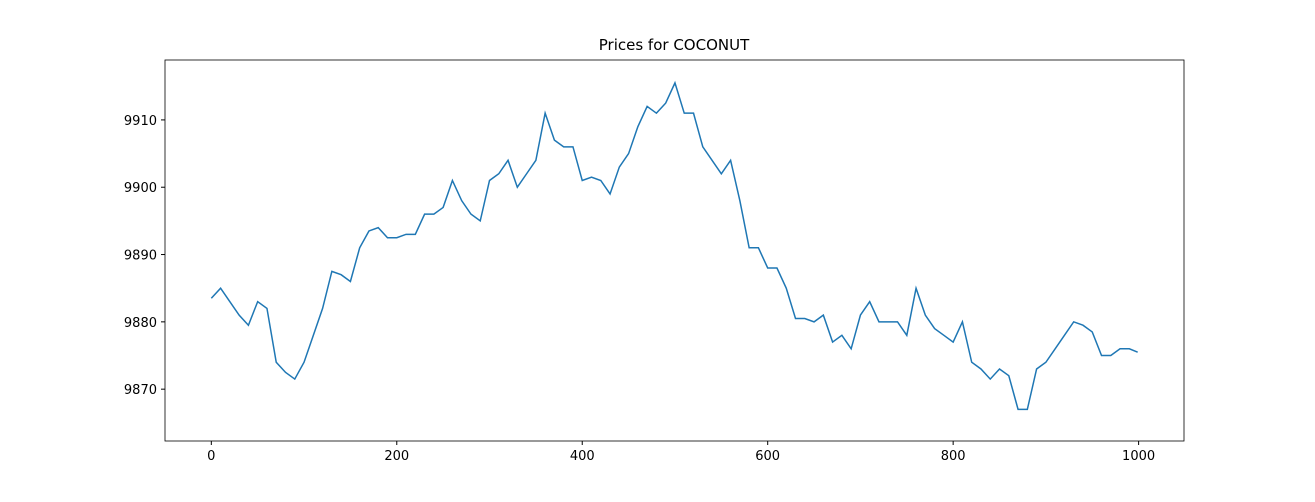 This screenshot has height=502, width=1315. What do you see at coordinates (1138, 456) in the screenshot?
I see `x-tick-label: 1000` at bounding box center [1138, 456].